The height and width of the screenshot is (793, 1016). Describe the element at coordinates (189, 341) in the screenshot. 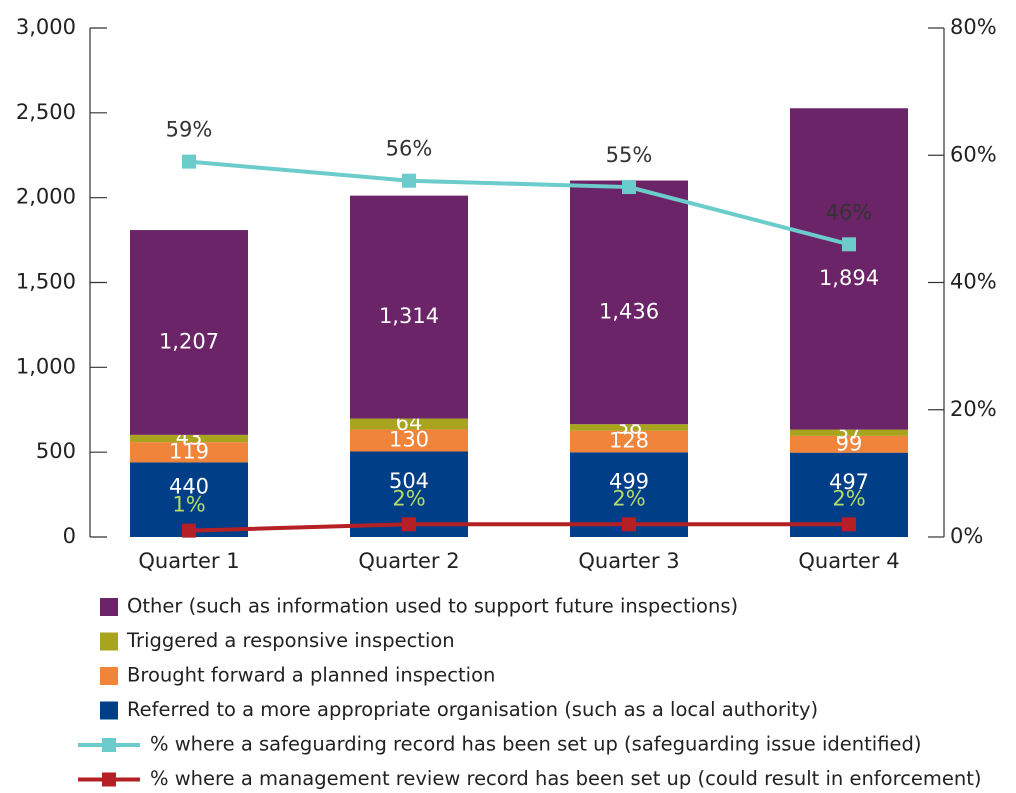

I see `data-label: 1,207` at that location.